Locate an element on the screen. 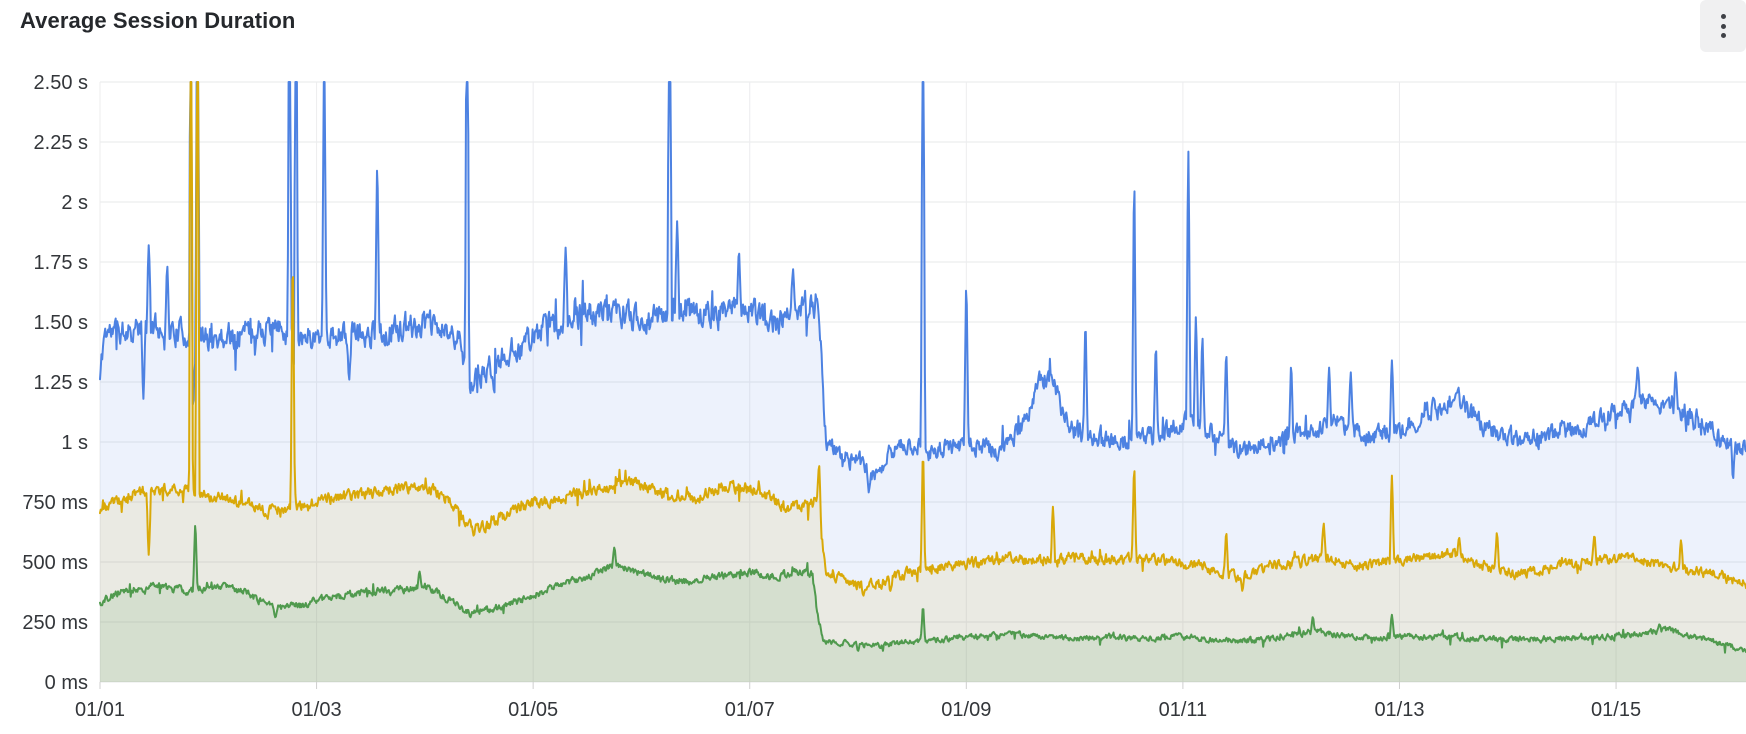 The image size is (1746, 734). x-tick-label: 01/03 is located at coordinates (317, 710).